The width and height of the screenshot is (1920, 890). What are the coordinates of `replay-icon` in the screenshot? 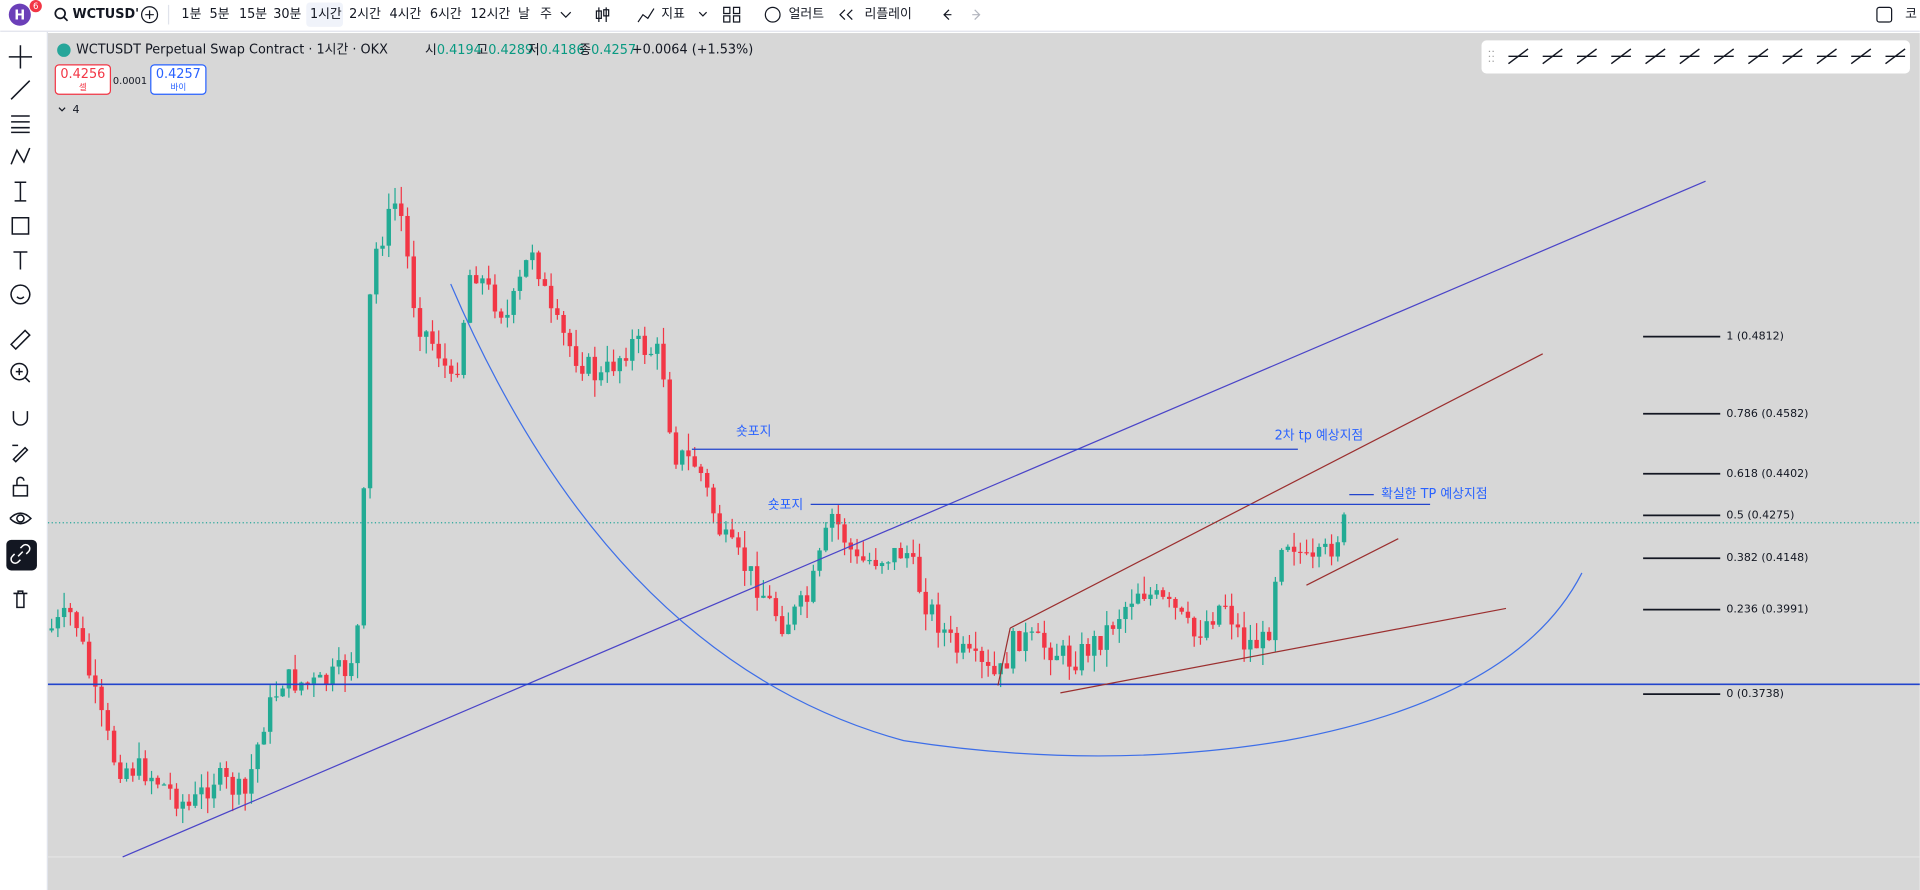 It's located at (846, 15).